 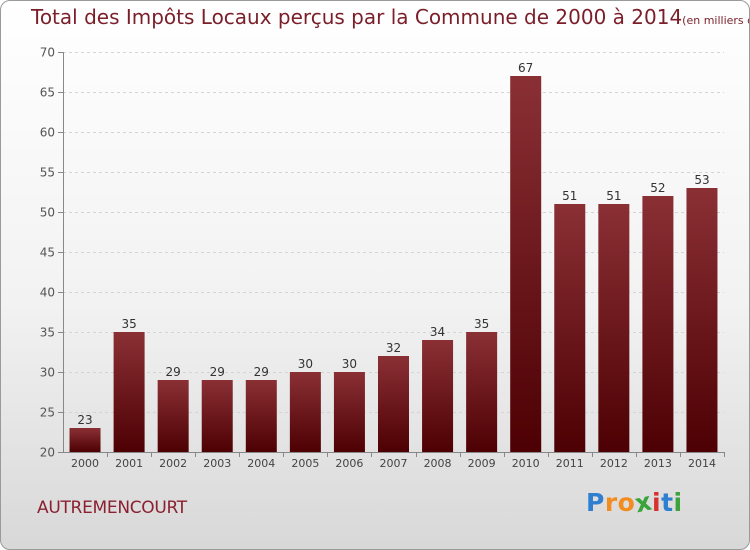 I want to click on y-tick-label: 20, so click(x=47, y=453).